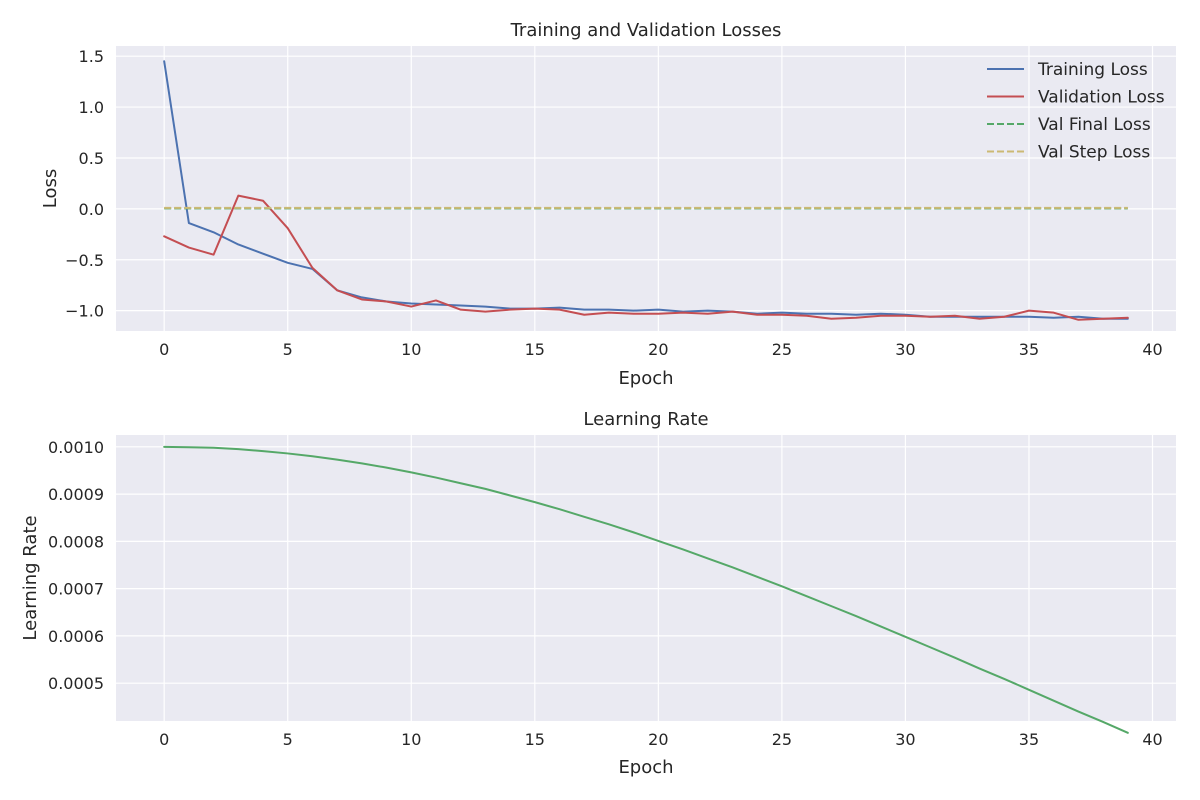 This screenshot has height=800, width=1200. I want to click on y-tick-label: 0.0008, so click(76, 541).